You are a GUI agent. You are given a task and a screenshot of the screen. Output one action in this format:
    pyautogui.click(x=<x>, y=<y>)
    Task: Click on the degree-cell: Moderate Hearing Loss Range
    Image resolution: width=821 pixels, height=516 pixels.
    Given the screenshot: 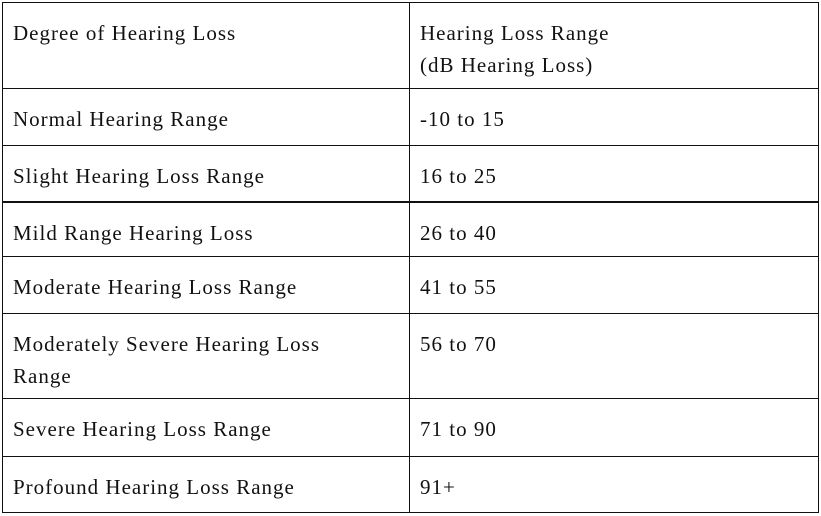 What is the action you would take?
    pyautogui.click(x=206, y=285)
    